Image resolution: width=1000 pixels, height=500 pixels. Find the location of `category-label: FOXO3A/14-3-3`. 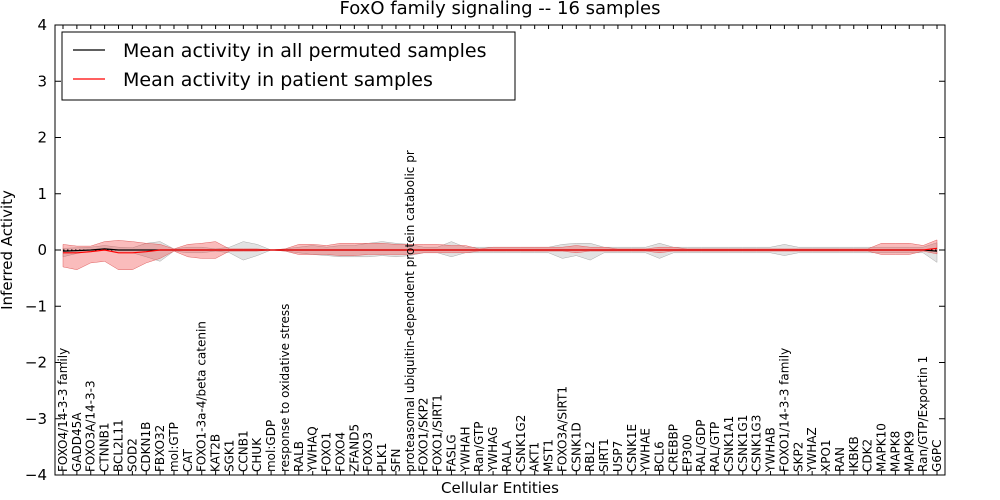

category-label: FOXO3A/14-3-3 is located at coordinates (91, 426).